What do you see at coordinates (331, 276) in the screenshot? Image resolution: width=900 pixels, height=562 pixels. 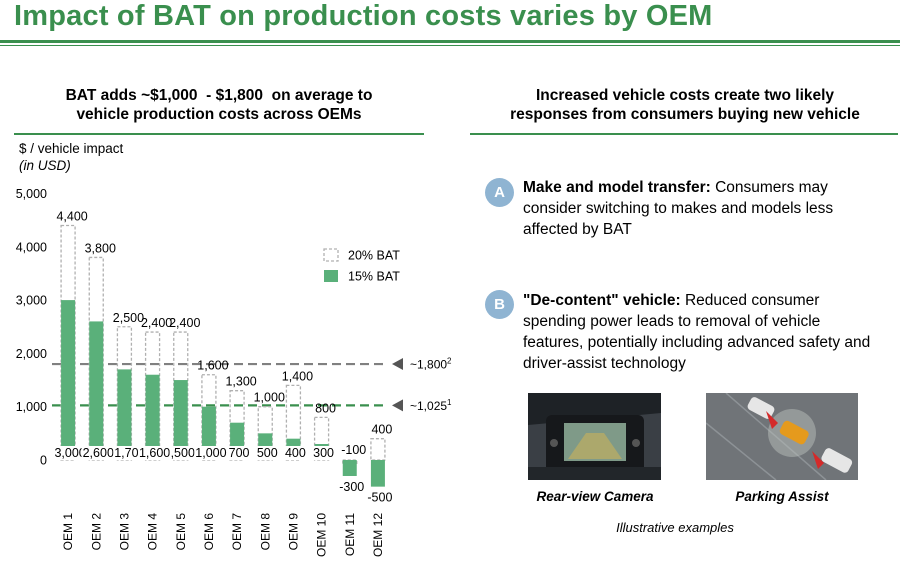 I see `legend-swatch-15-bat` at bounding box center [331, 276].